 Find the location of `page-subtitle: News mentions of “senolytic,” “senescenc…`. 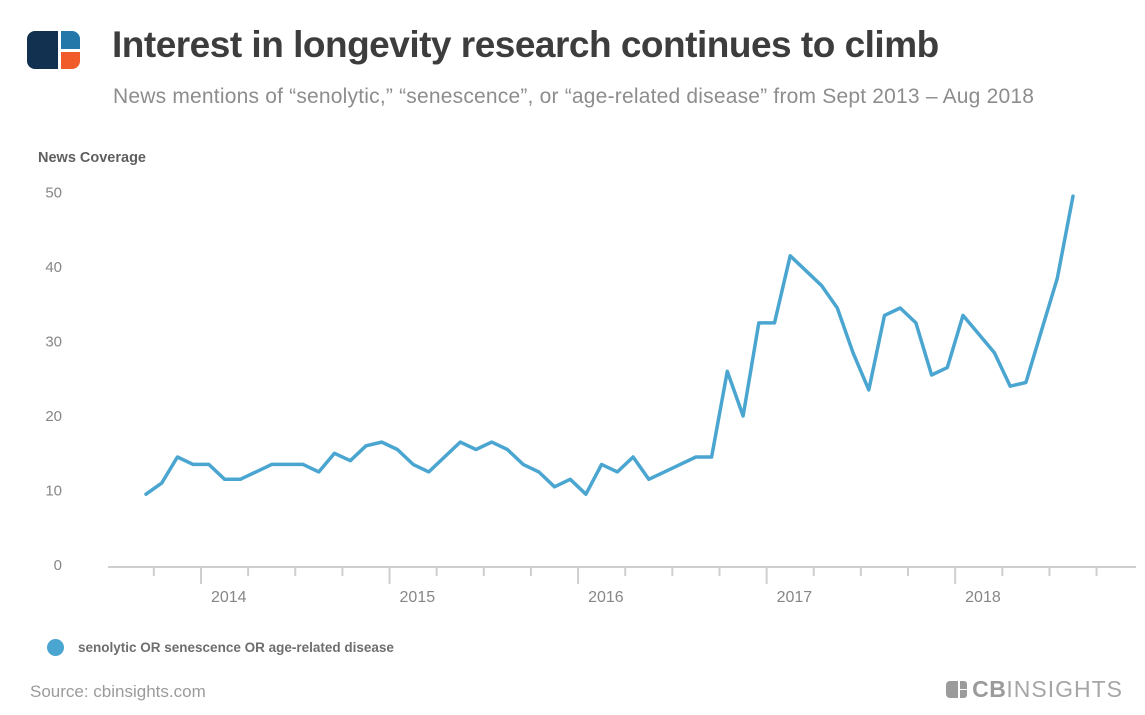

page-subtitle: News mentions of “senolytic,” “senescenc… is located at coordinates (574, 96).